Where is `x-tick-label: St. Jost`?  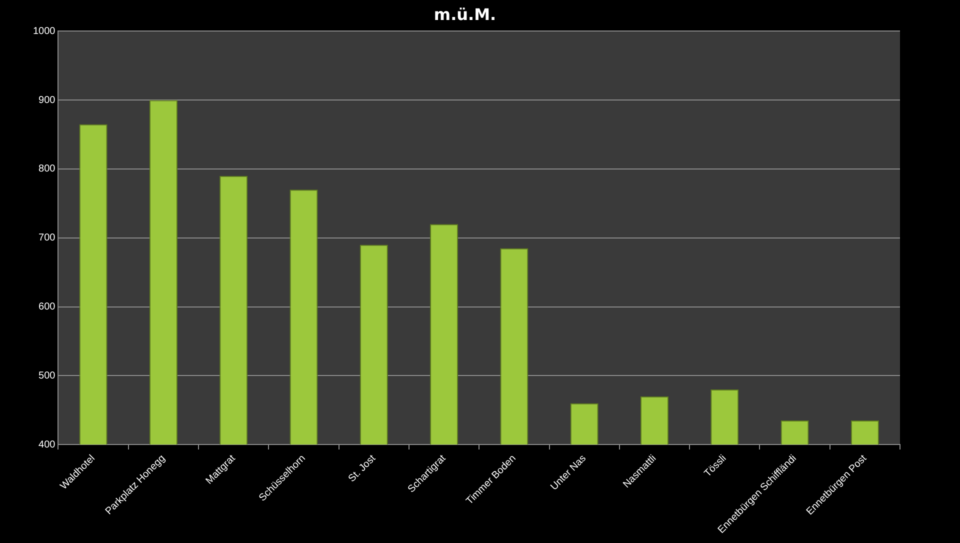
x-tick-label: St. Jost is located at coordinates (362, 468).